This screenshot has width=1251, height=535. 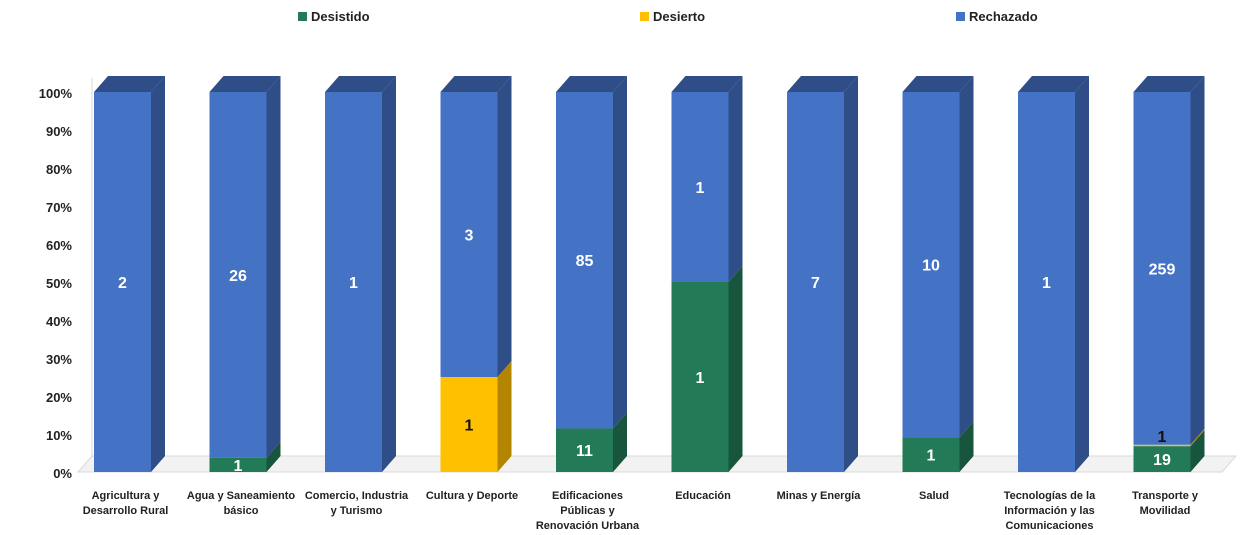 I want to click on data-label-rechazado: 85, so click(x=585, y=261).